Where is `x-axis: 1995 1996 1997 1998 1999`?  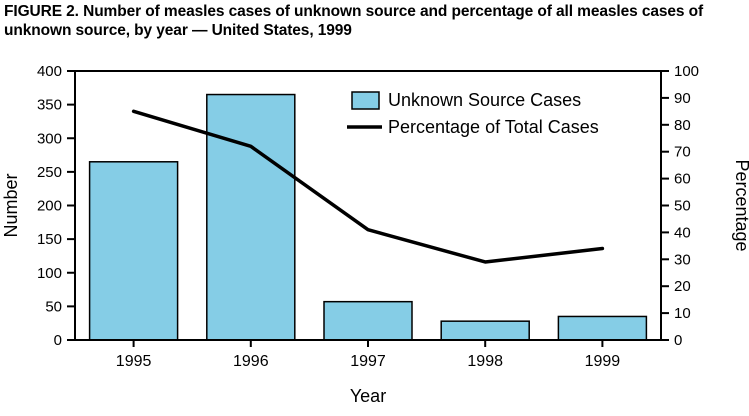
x-axis: 1995 1996 1997 1998 1999 is located at coordinates (368, 355).